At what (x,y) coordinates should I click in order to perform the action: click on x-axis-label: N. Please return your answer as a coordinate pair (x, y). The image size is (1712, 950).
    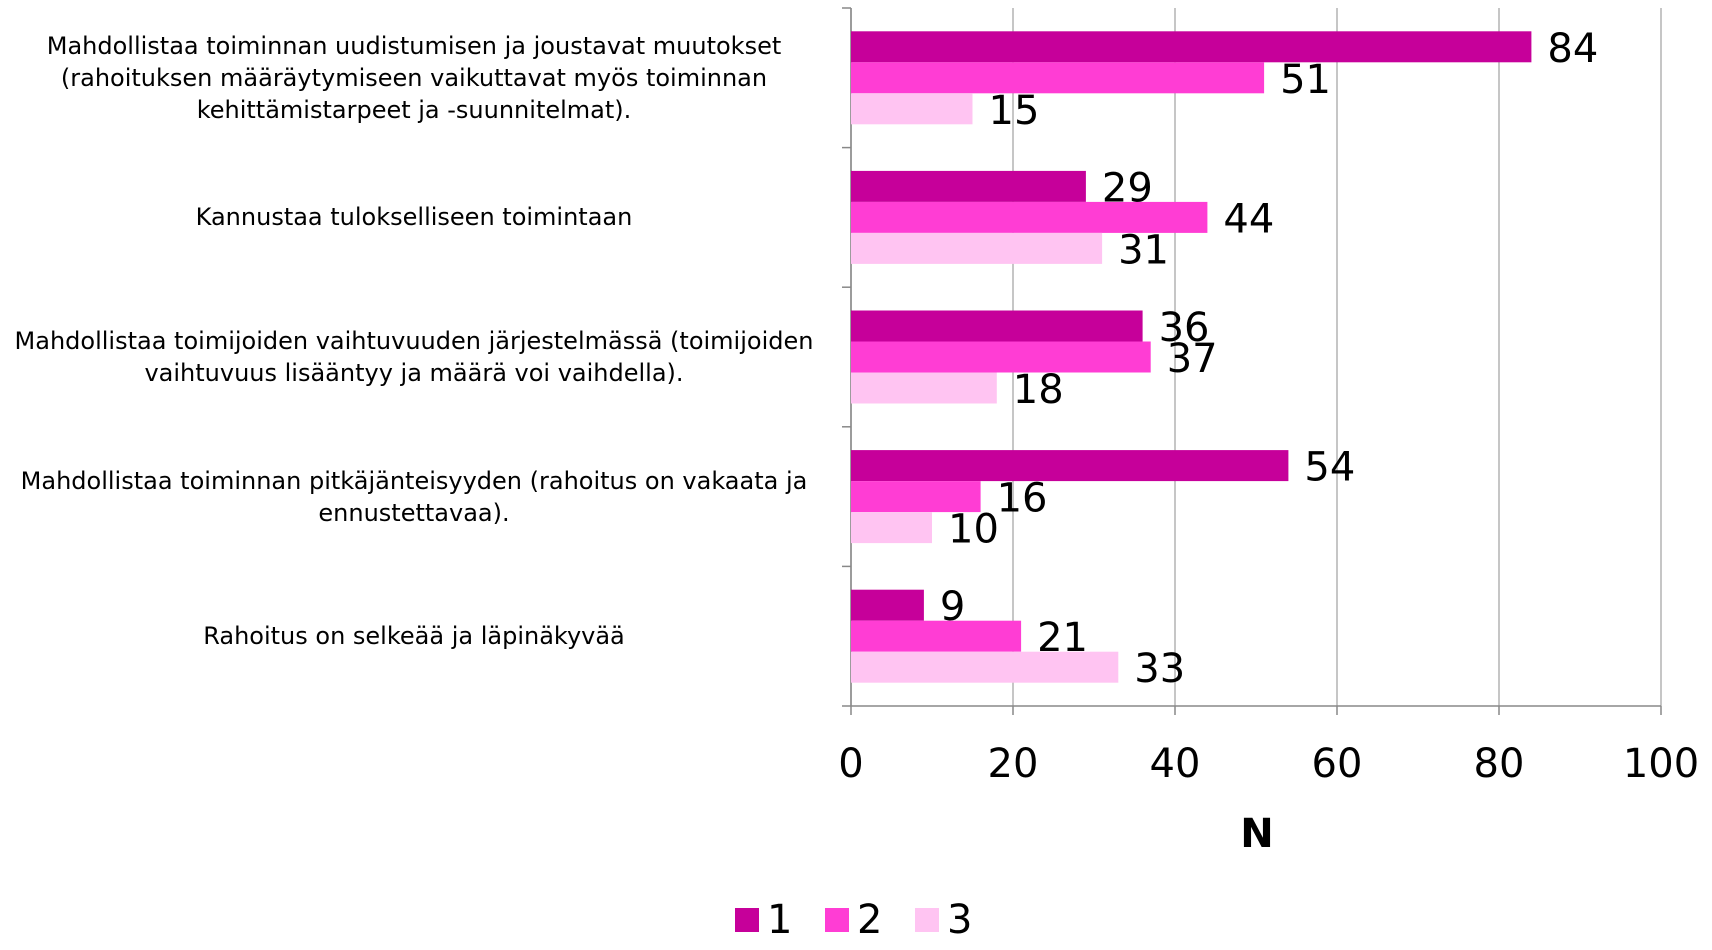
    Looking at the image, I should click on (1256, 834).